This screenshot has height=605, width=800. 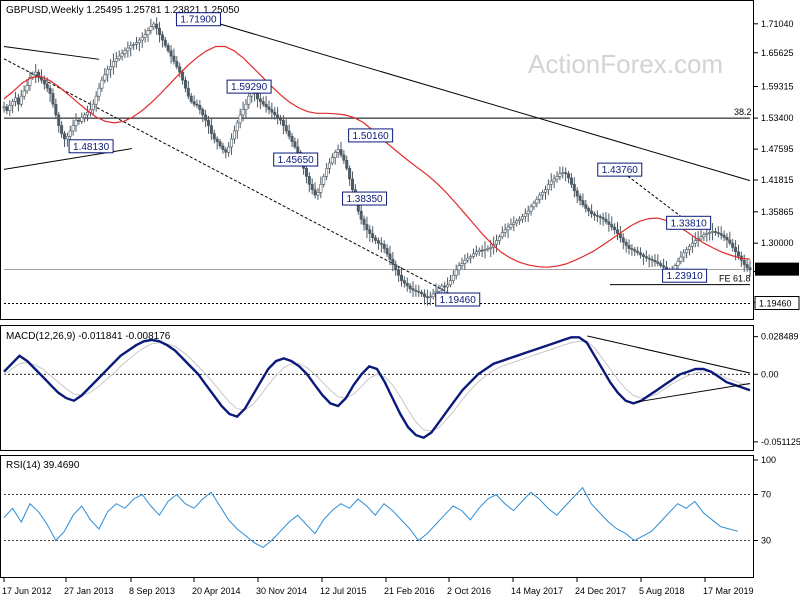 What do you see at coordinates (775, 304) in the screenshot?
I see `level-tag-text: 1.19460` at bounding box center [775, 304].